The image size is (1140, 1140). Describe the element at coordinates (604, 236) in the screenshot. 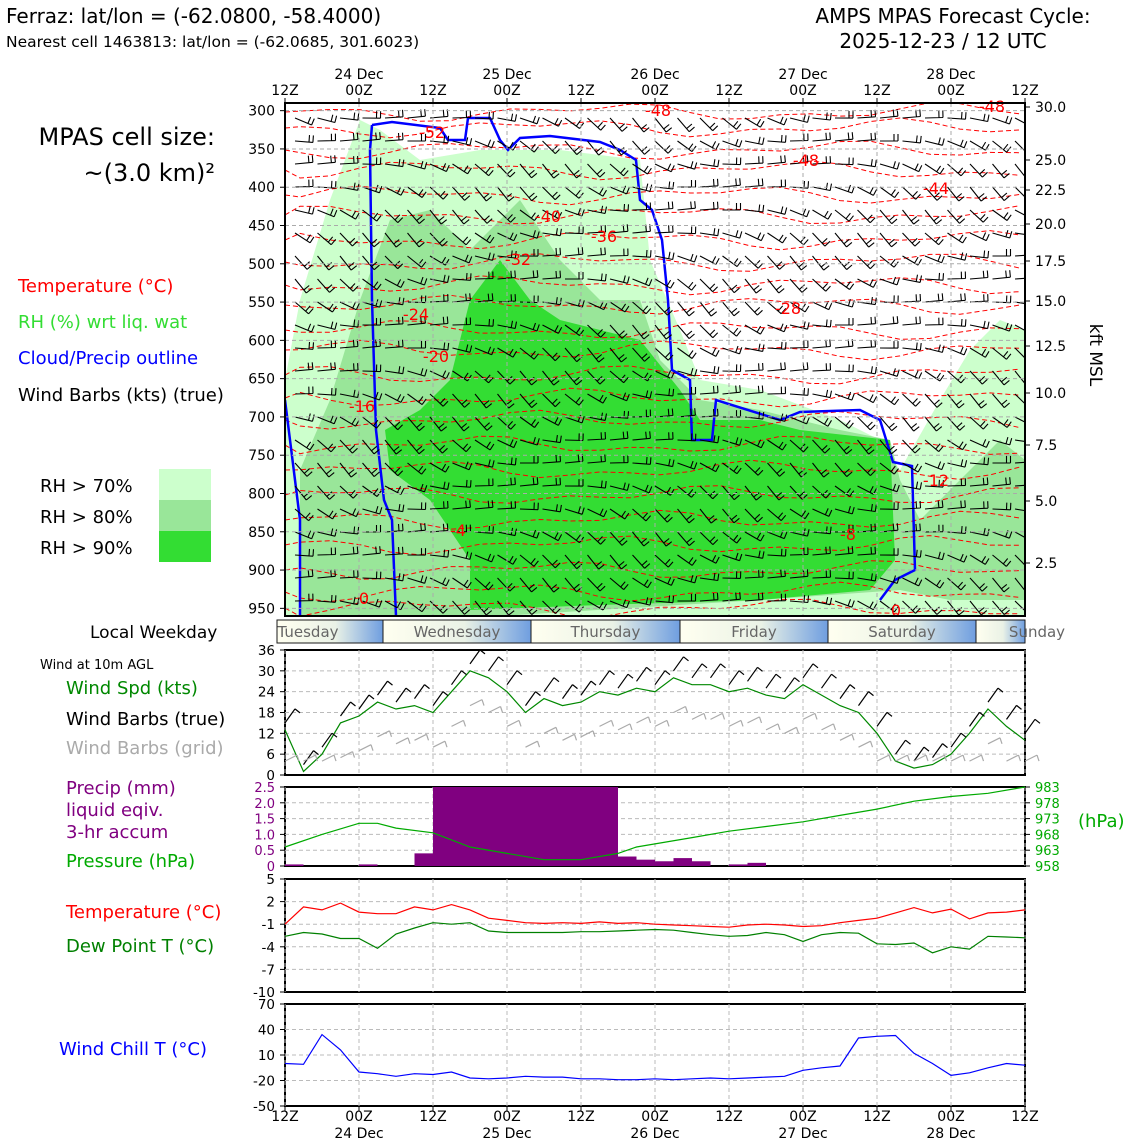

I see `temperature-contour-label: -36` at that location.